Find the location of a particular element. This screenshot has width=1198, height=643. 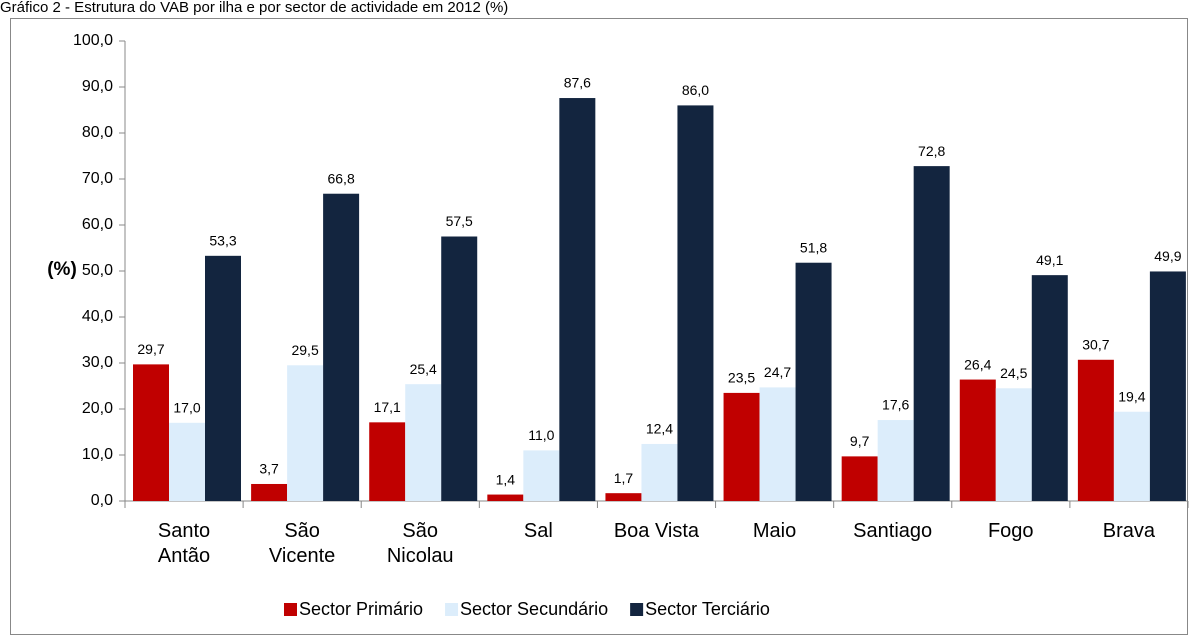

data-label: 72,8 is located at coordinates (931, 151).